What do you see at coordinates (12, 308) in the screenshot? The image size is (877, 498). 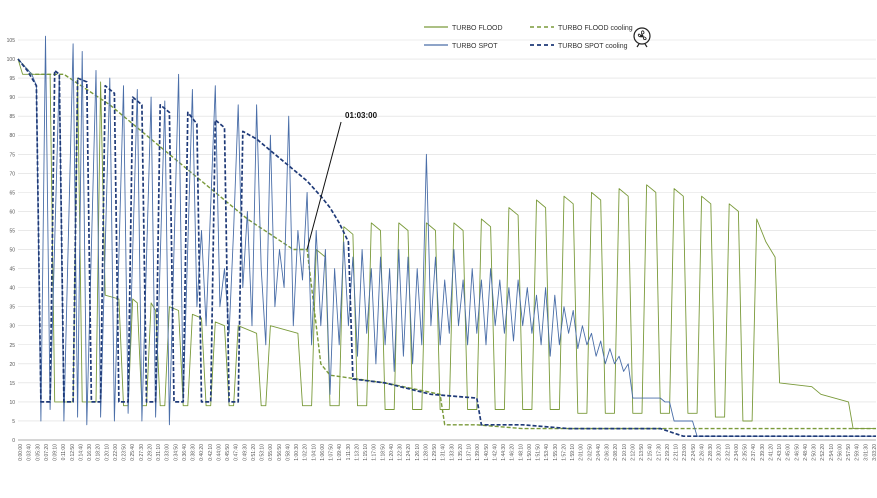 I see `y-tick-label: 35` at bounding box center [12, 308].